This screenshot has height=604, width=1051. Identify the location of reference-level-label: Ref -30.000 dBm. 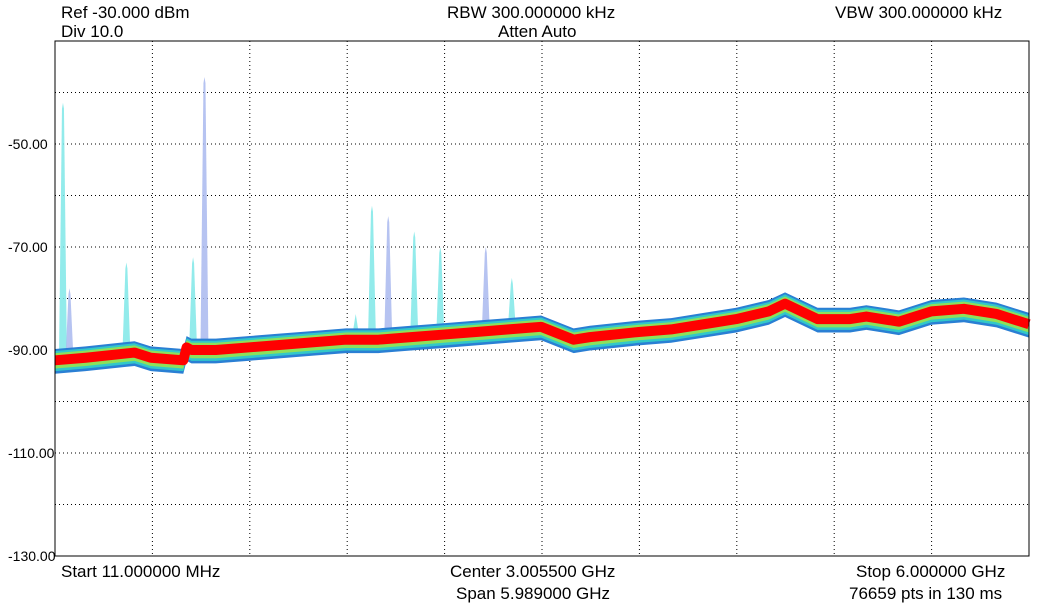
(125, 12).